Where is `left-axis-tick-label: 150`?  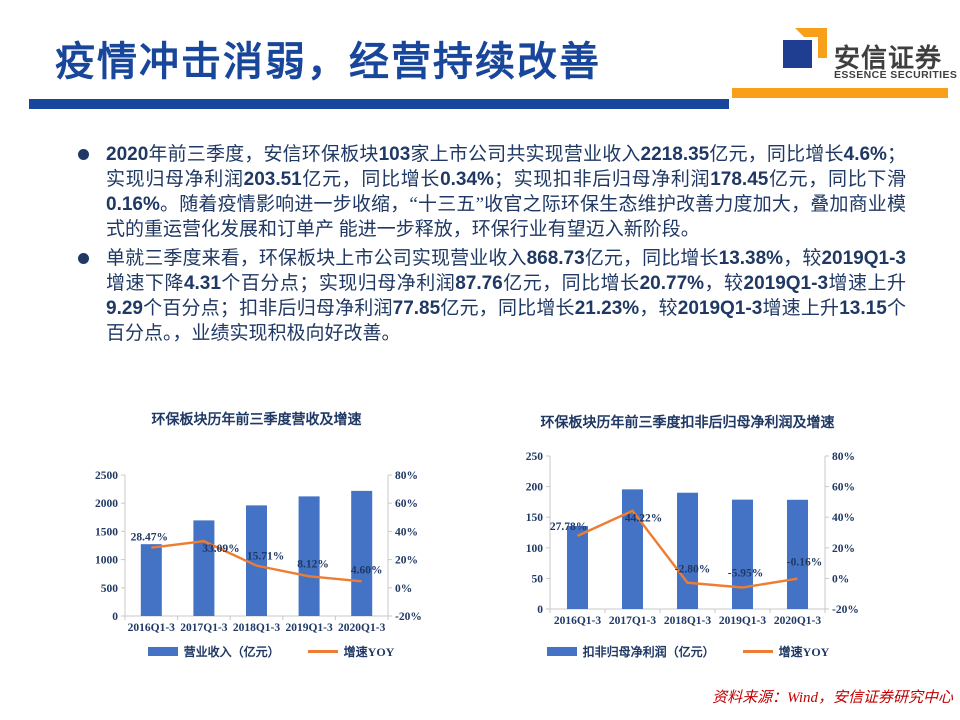 left-axis-tick-label: 150 is located at coordinates (535, 518).